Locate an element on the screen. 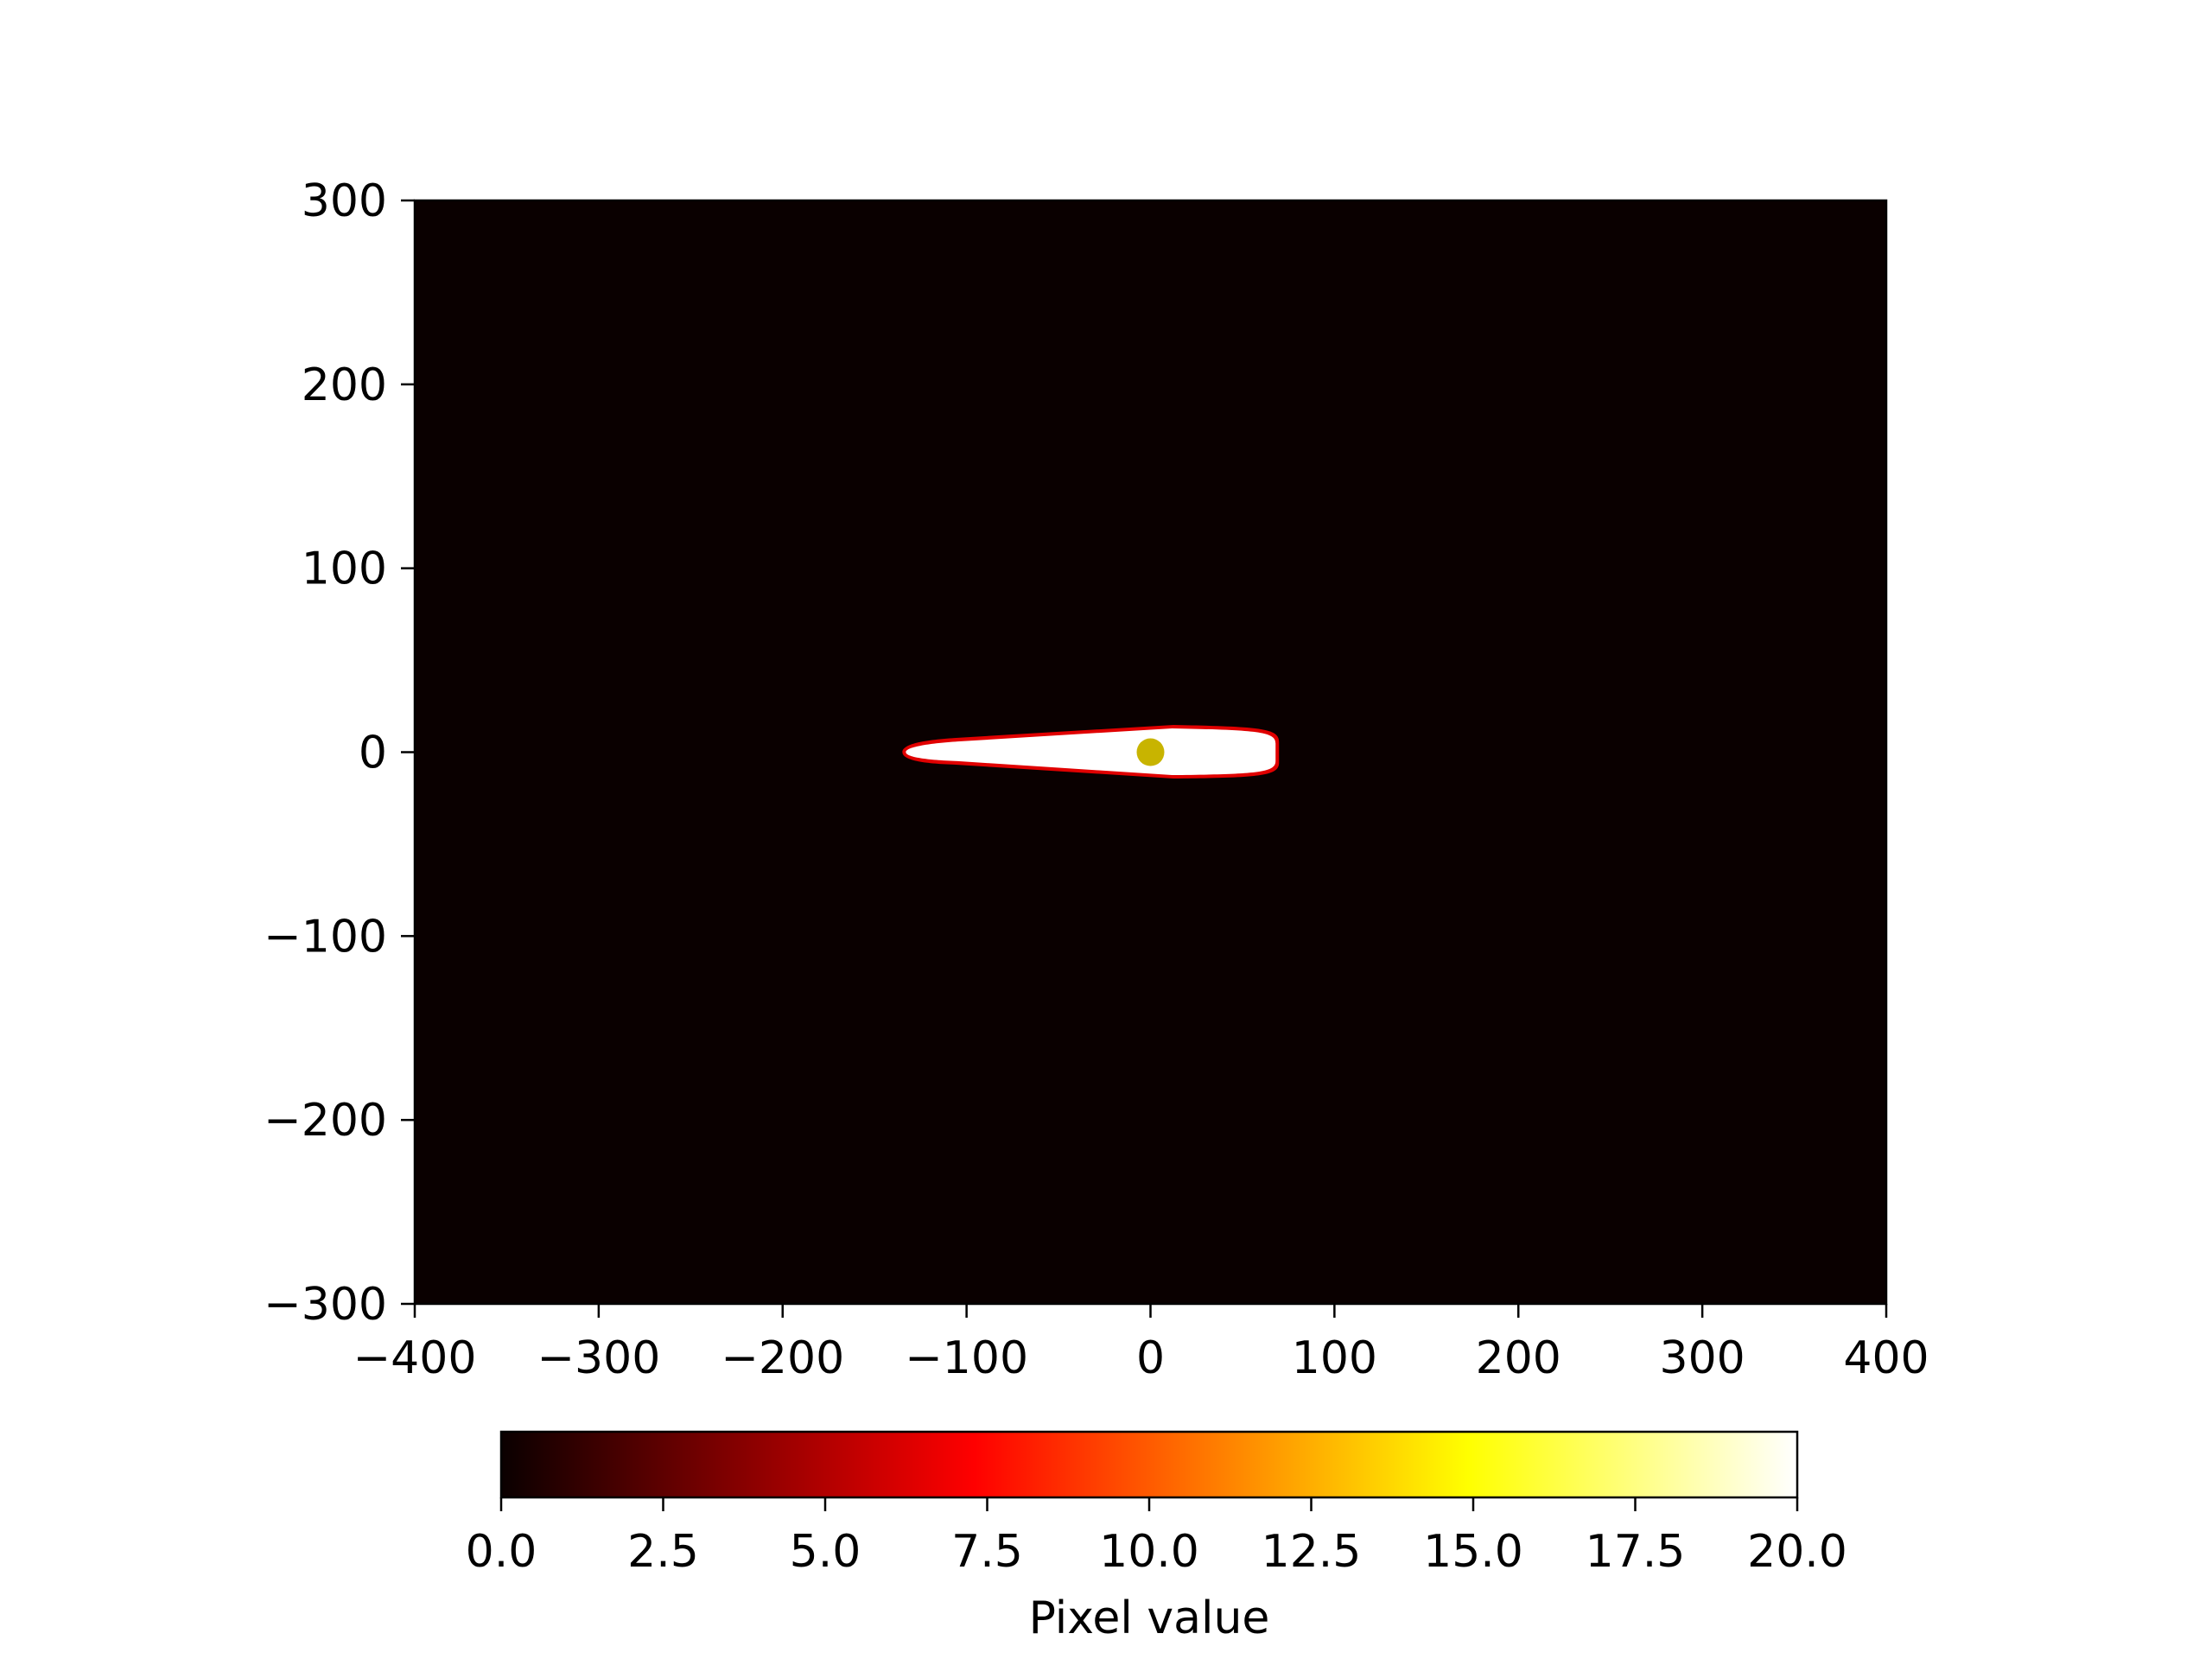 This screenshot has height=1659, width=2212. x-tick-label: −300 is located at coordinates (598, 1358).